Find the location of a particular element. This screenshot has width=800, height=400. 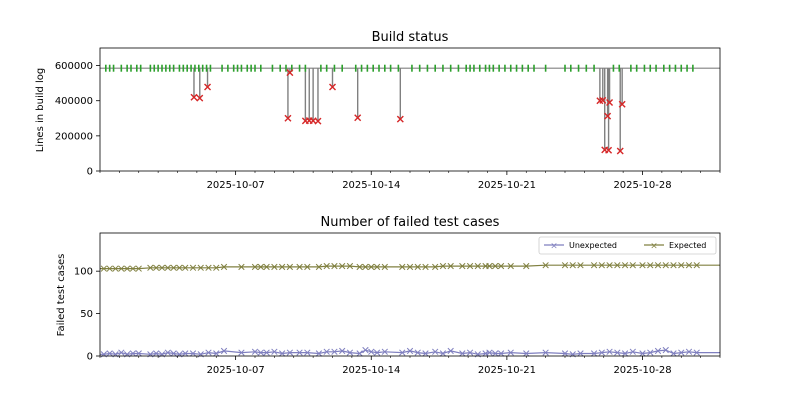

y-axis-label-failed-tests: Failed test cases is located at coordinates (61, 295).